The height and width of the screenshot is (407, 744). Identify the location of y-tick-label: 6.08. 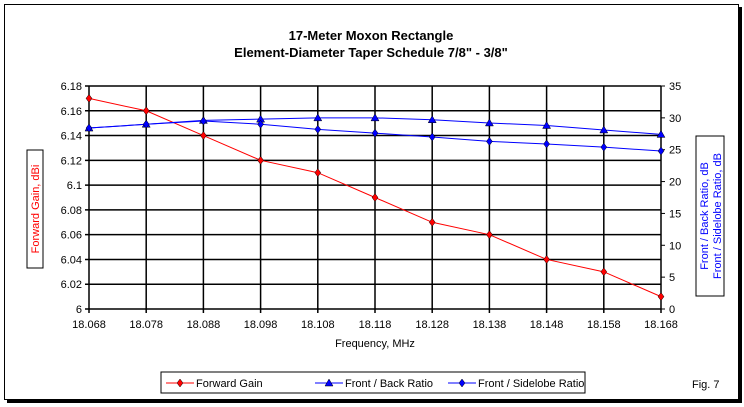
(71, 211).